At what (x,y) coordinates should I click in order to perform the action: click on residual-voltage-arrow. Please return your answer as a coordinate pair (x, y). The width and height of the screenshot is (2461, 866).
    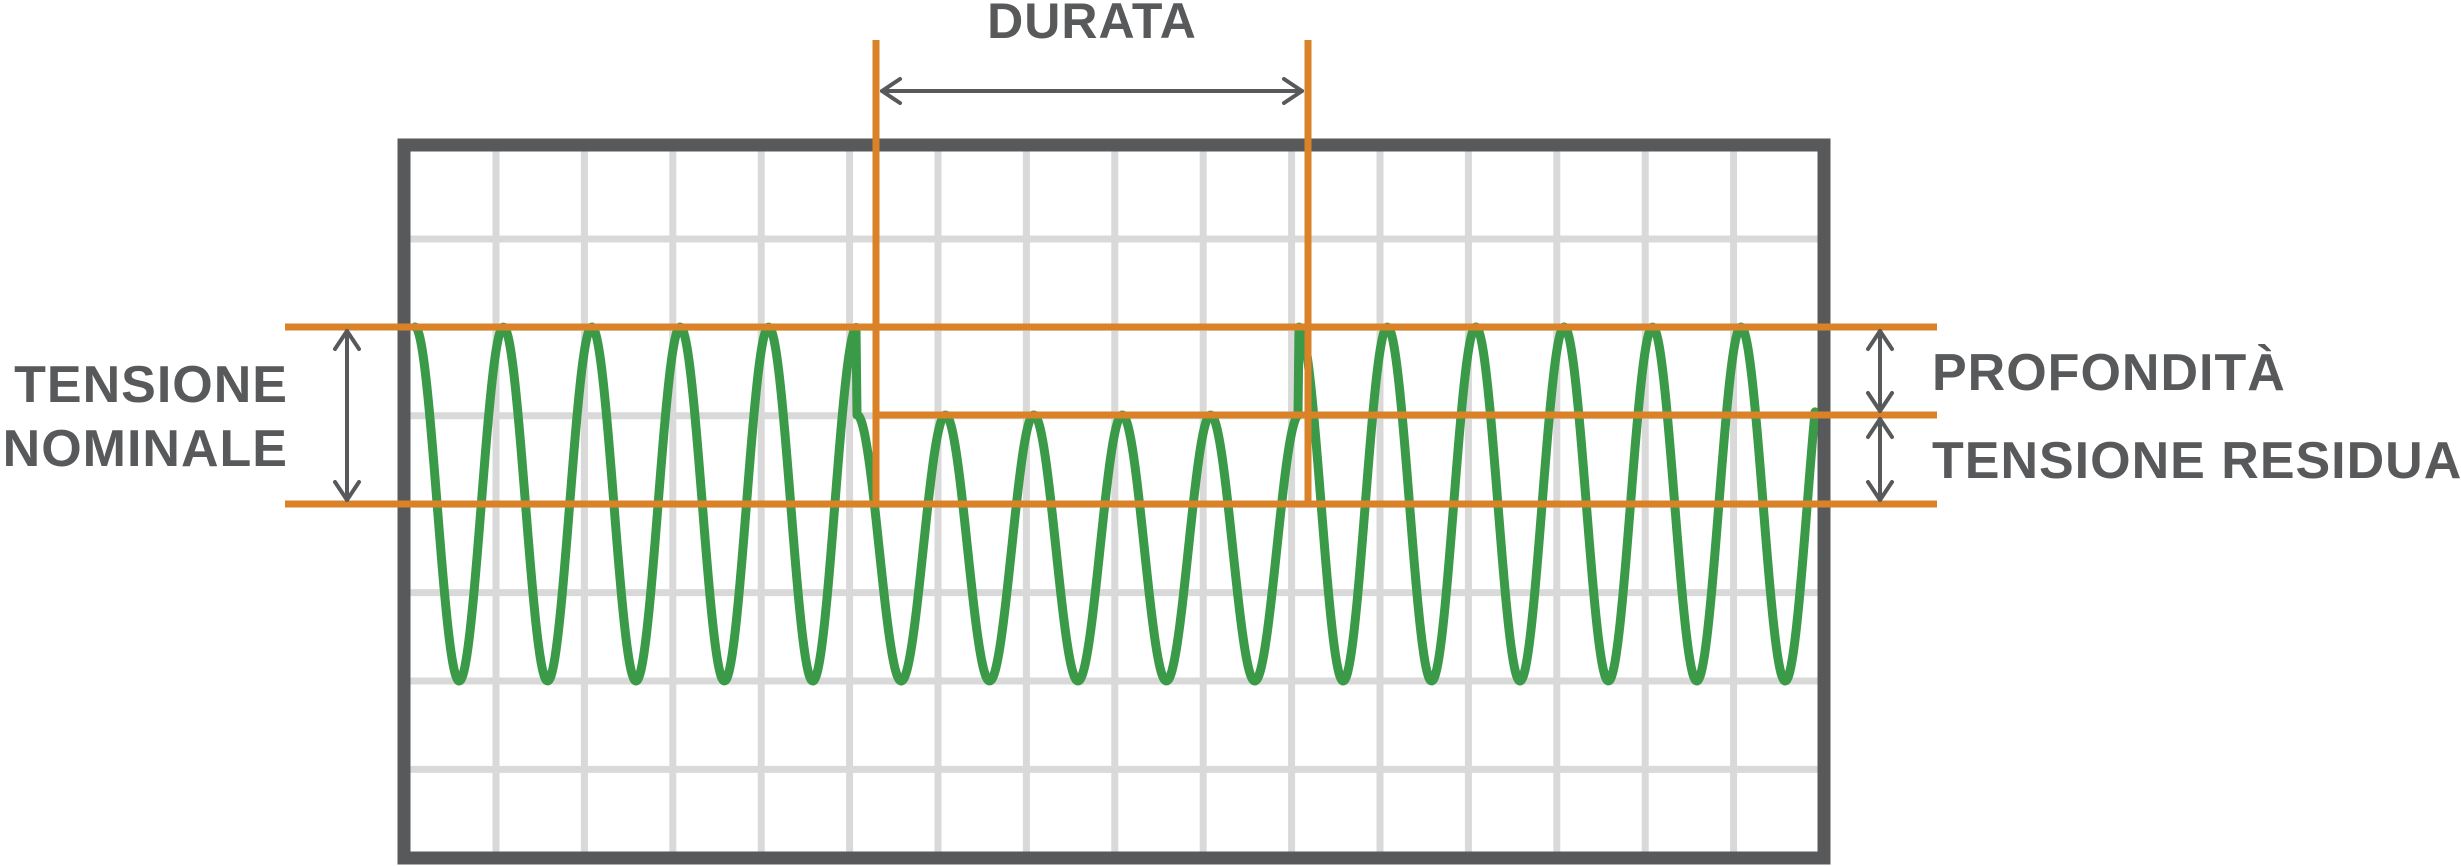
    Looking at the image, I should click on (1880, 459).